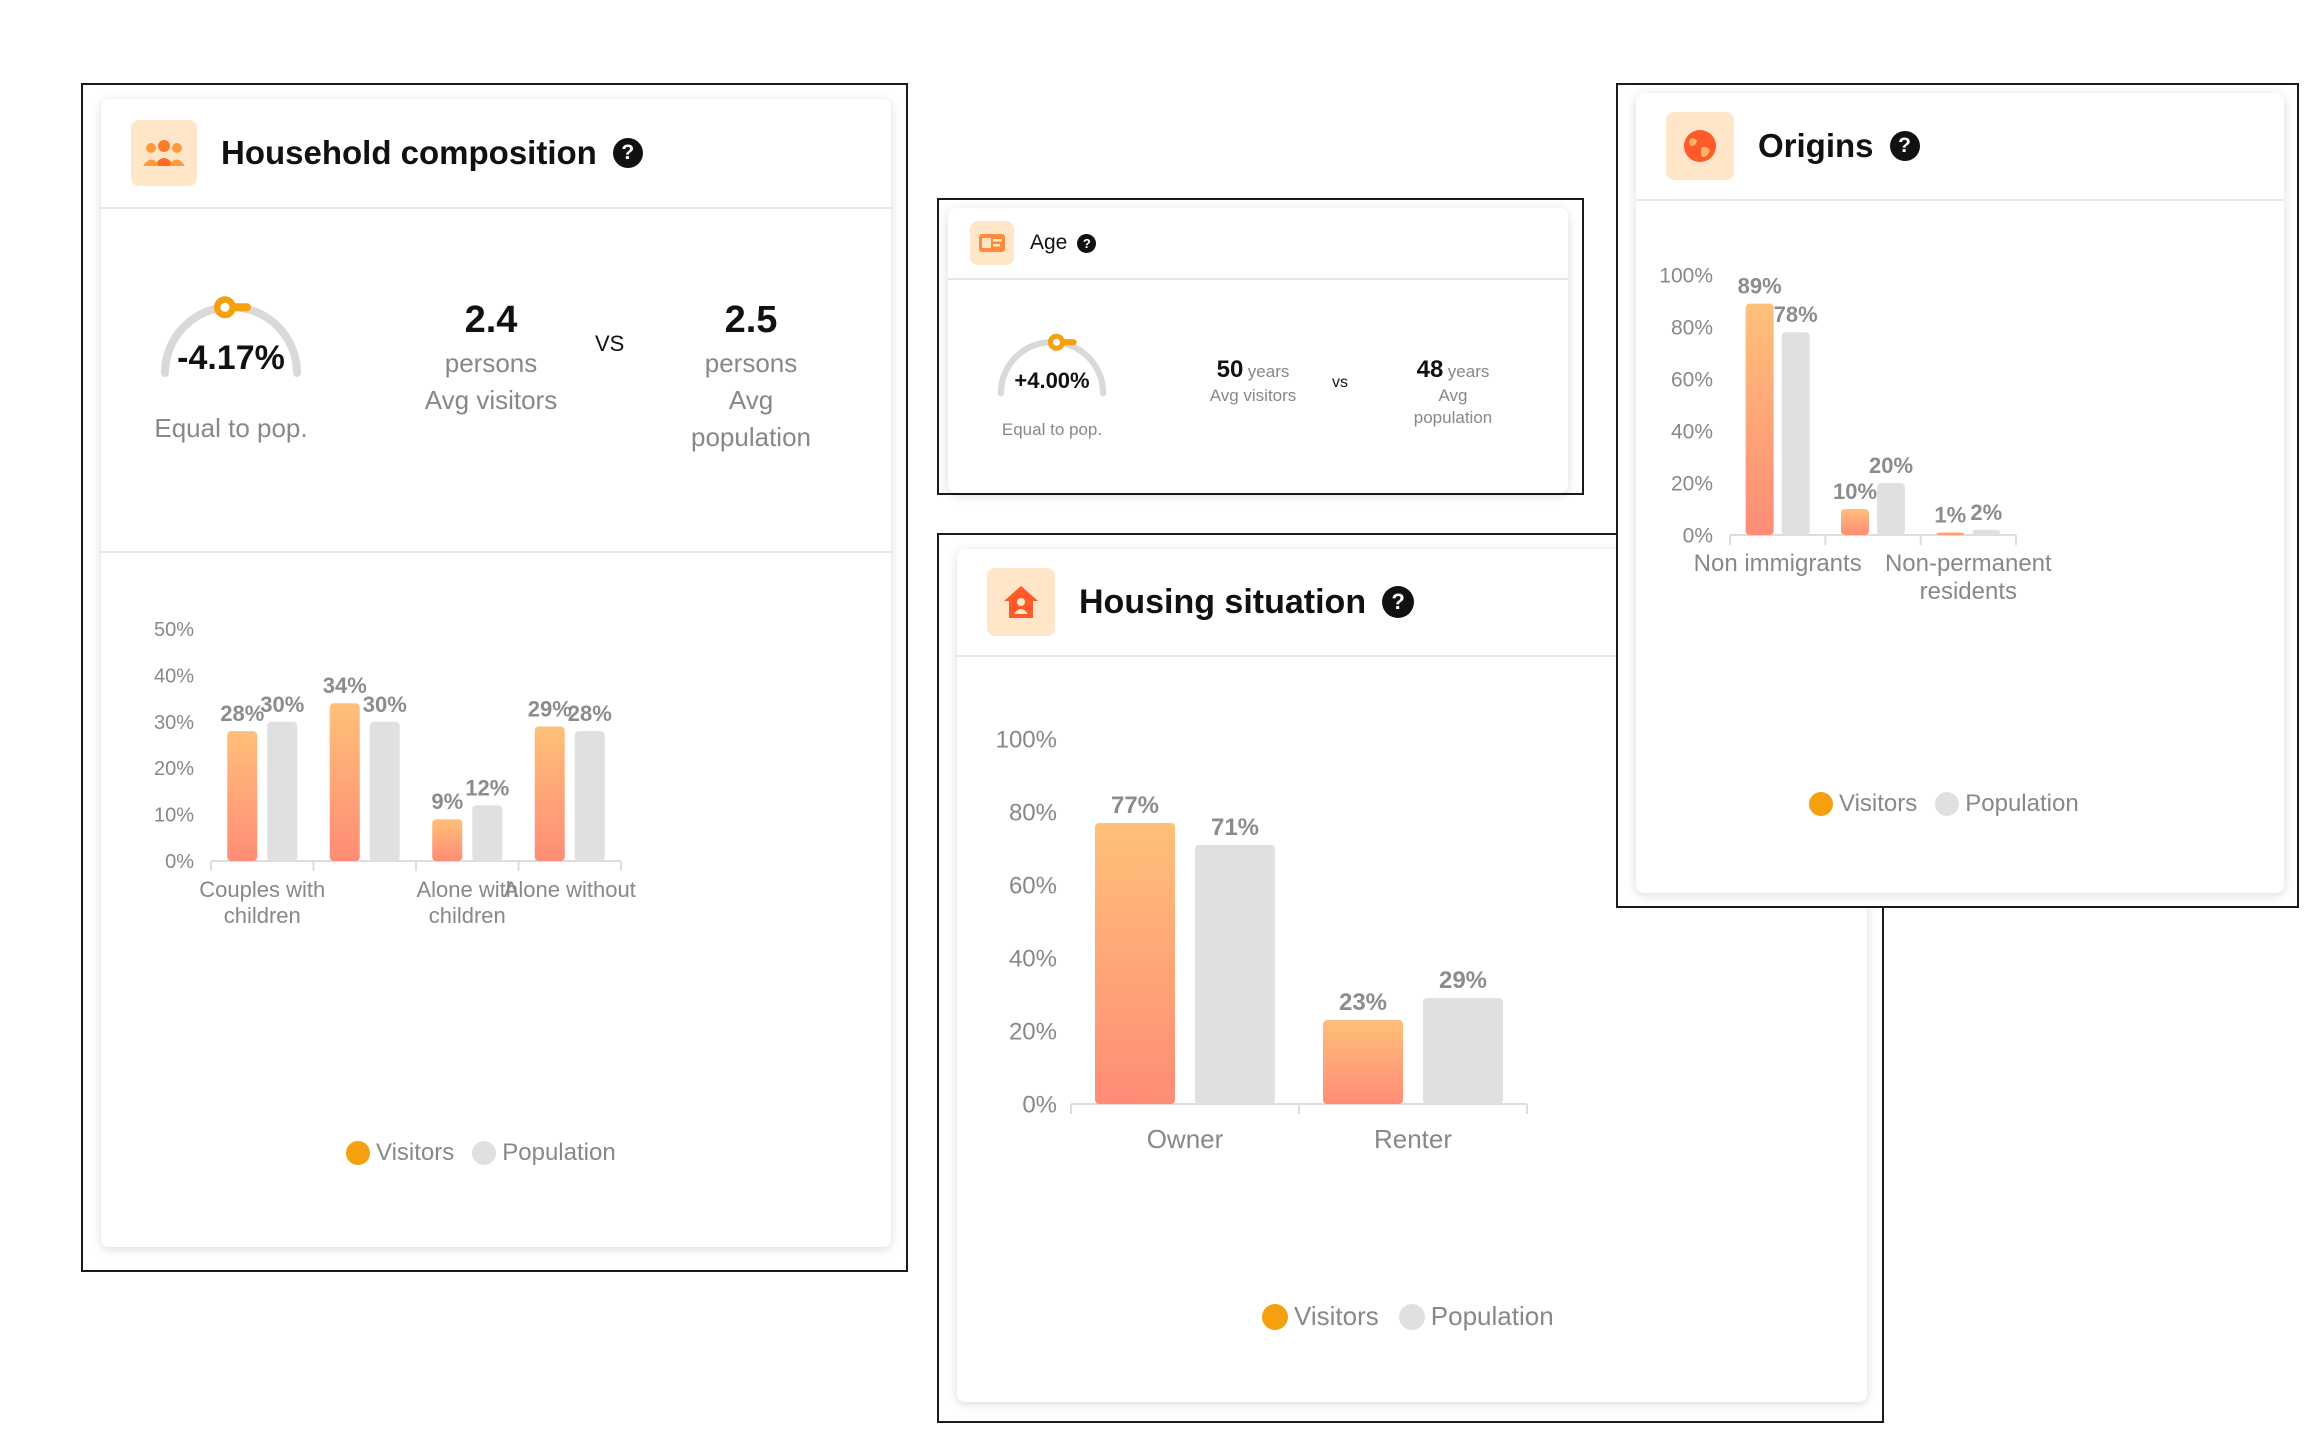 This screenshot has height=1442, width=2324. Describe the element at coordinates (751, 376) in the screenshot. I see `household-population-stat: 2.5 persons Avg population` at that location.